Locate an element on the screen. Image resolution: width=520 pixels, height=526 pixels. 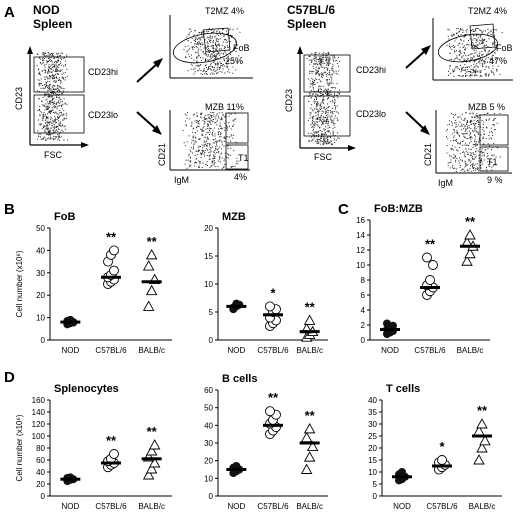
chart-title: FoB is located at coordinates (64, 217).